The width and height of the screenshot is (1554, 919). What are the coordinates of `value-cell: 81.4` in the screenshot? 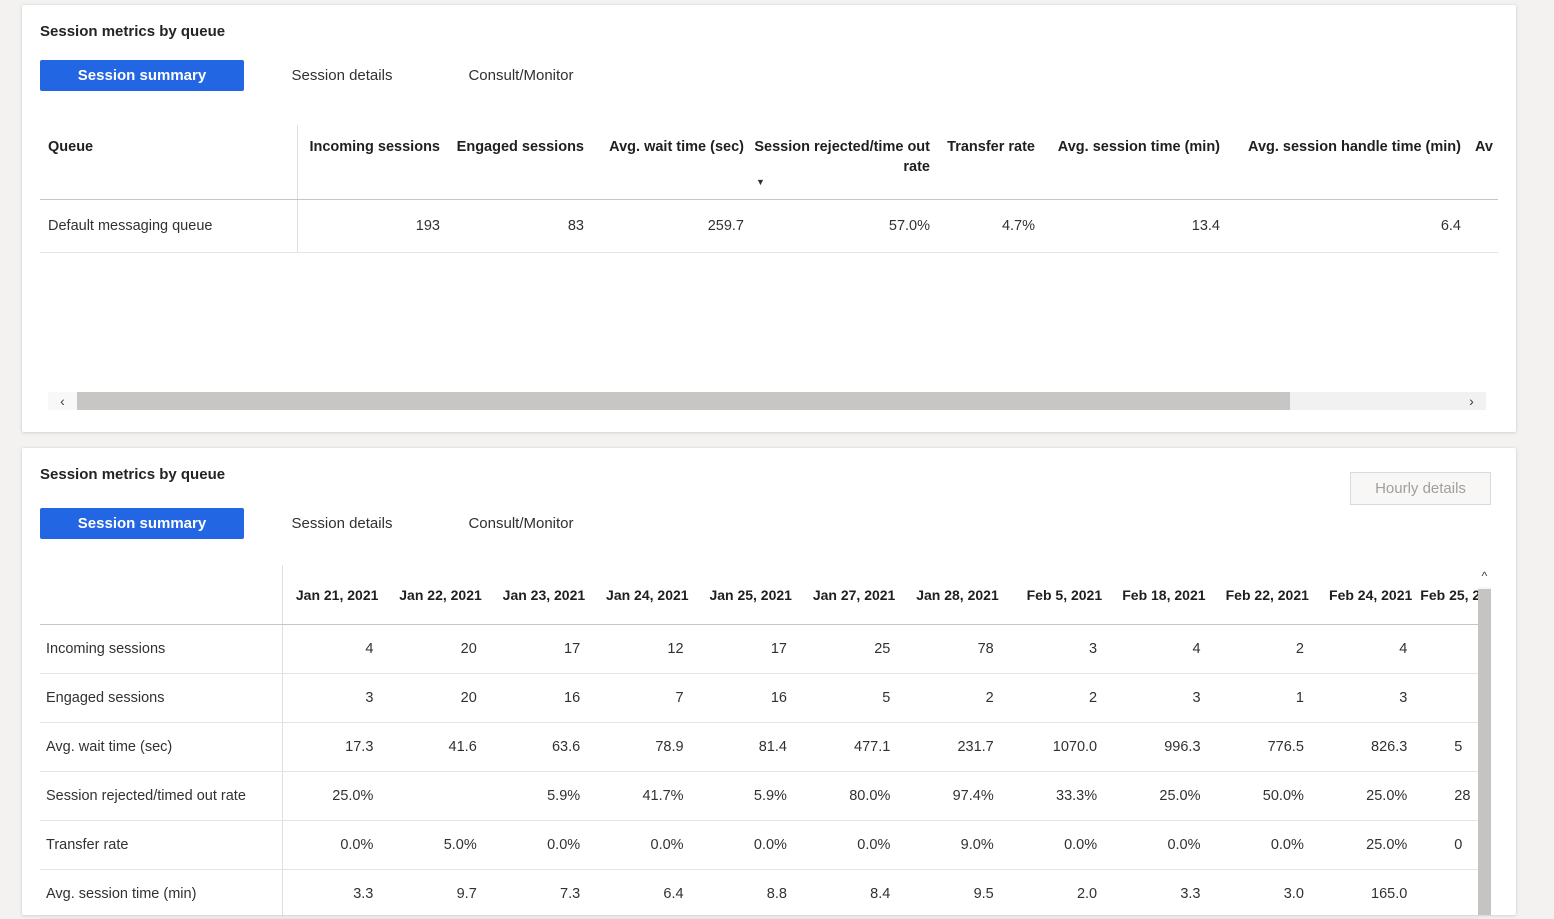 It's located at (772, 747).